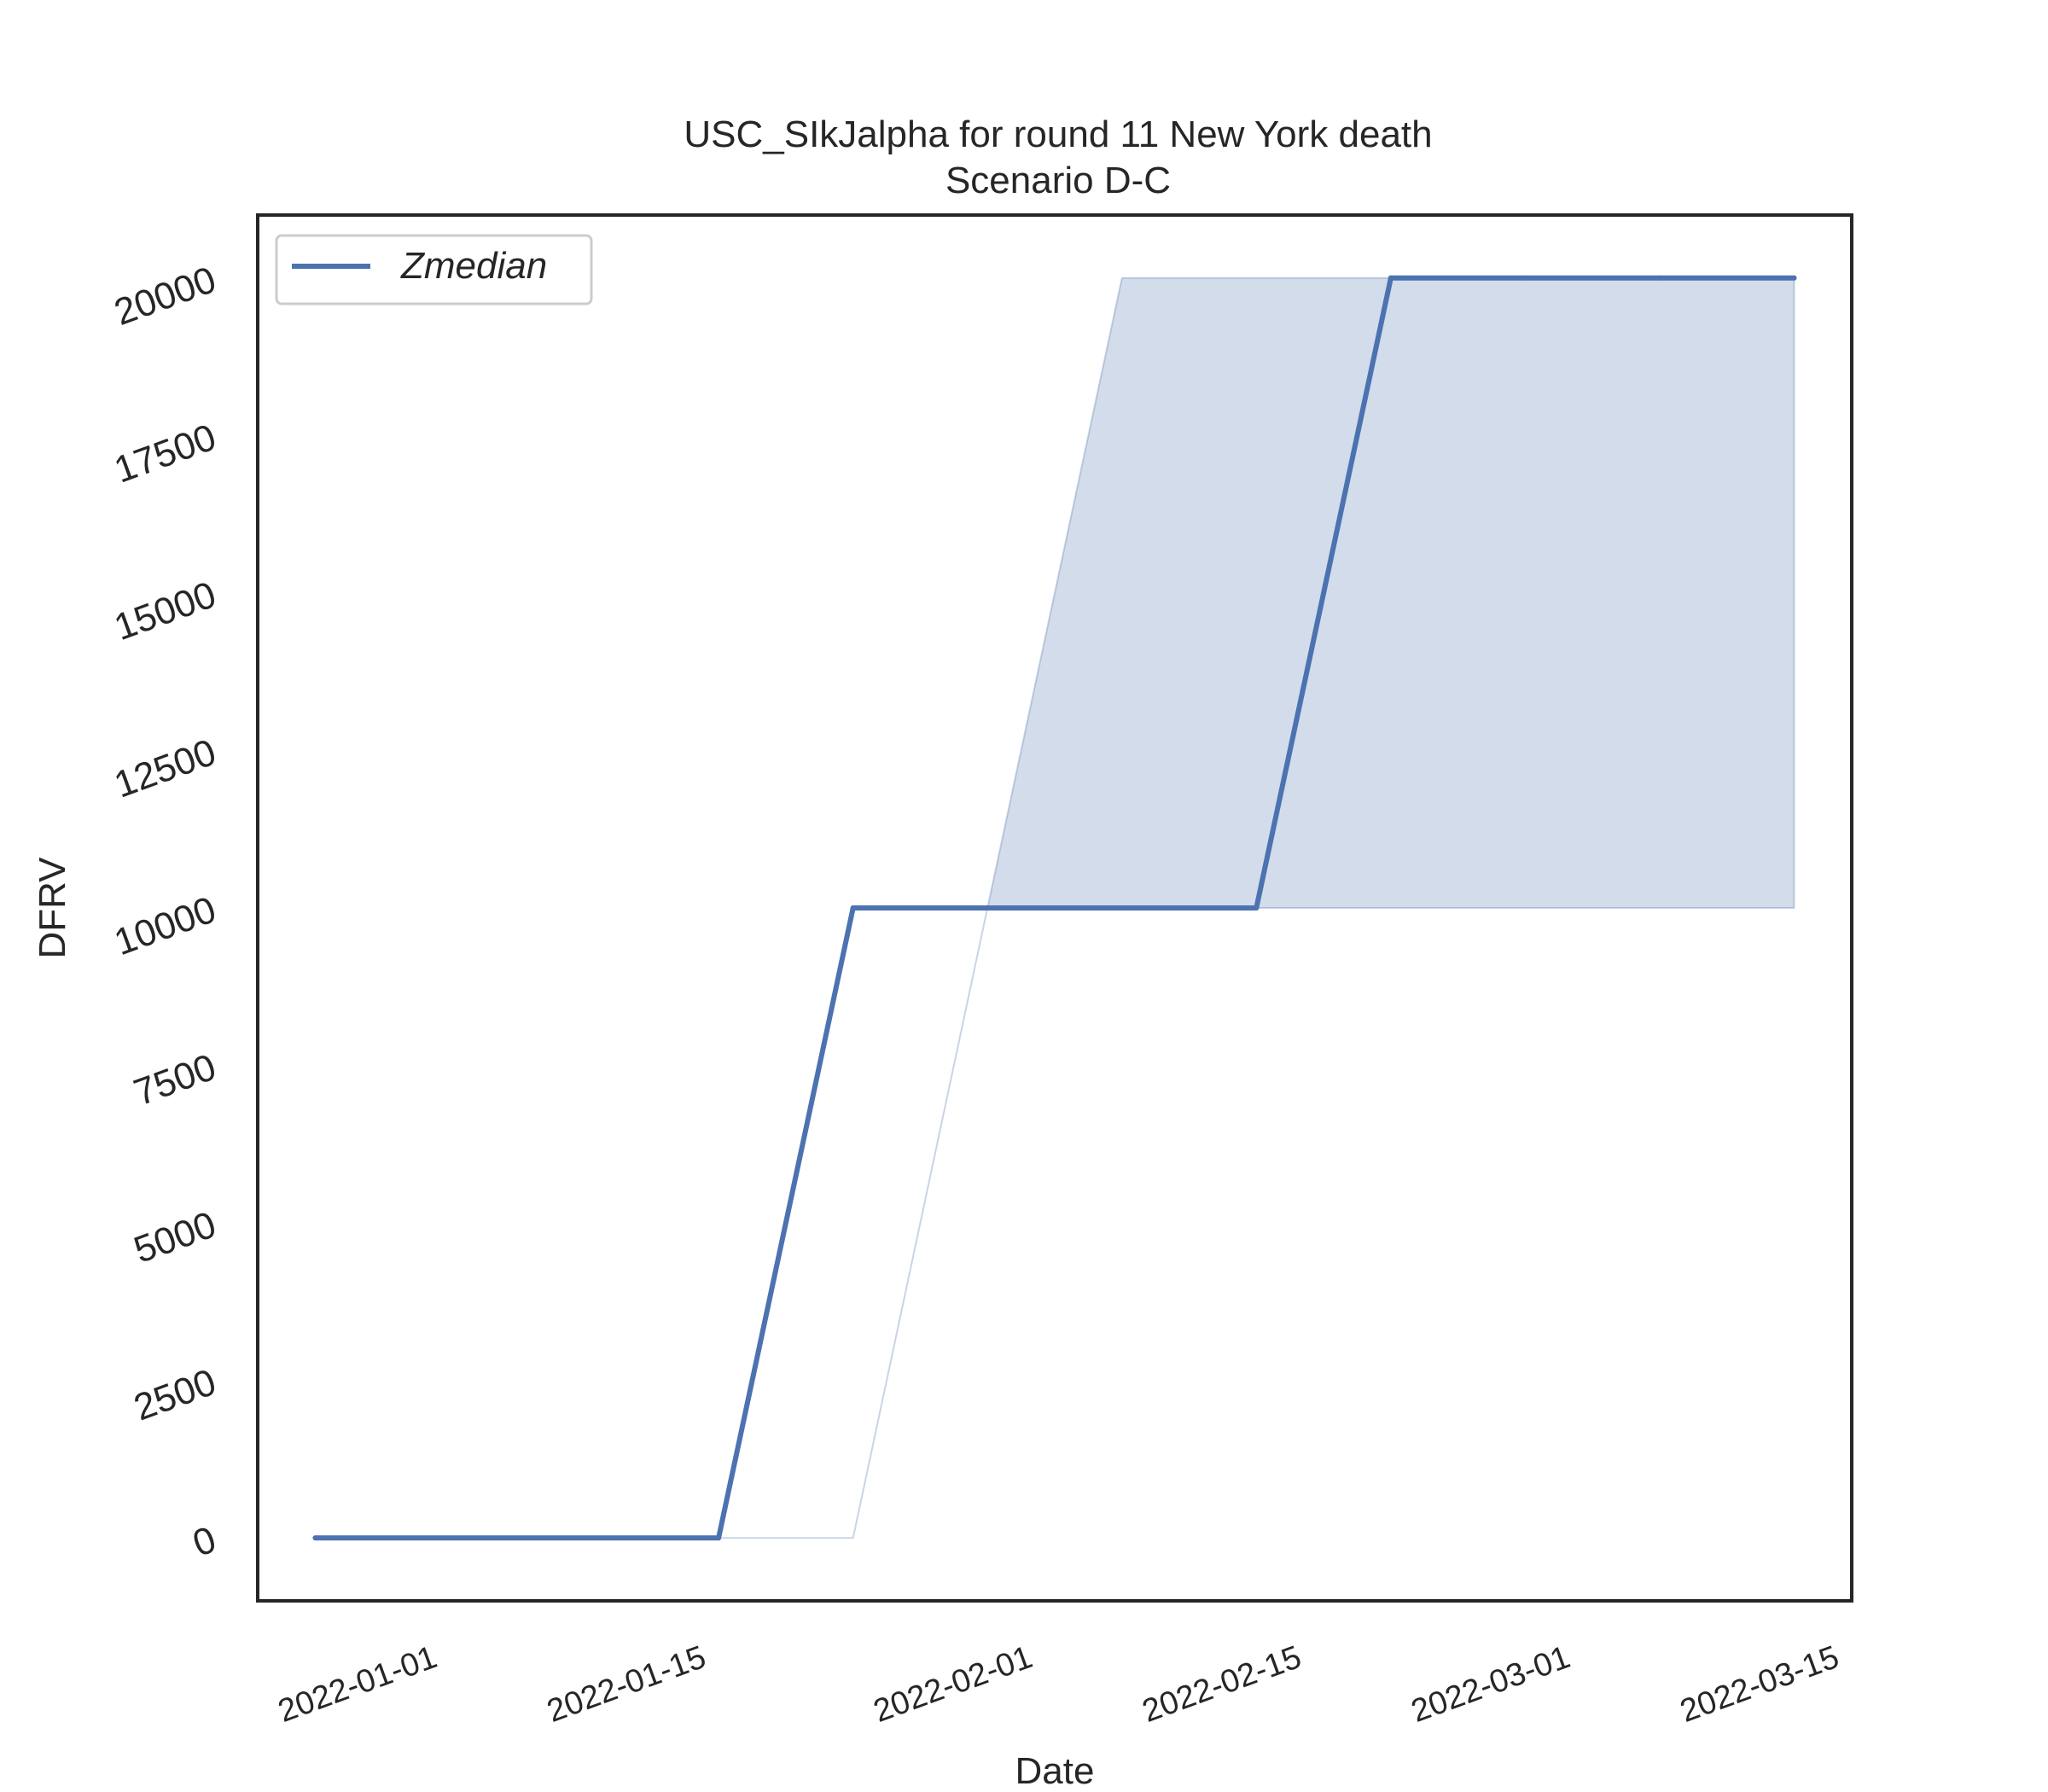  I want to click on legend-label-zmedian: Zmedian, so click(474, 266).